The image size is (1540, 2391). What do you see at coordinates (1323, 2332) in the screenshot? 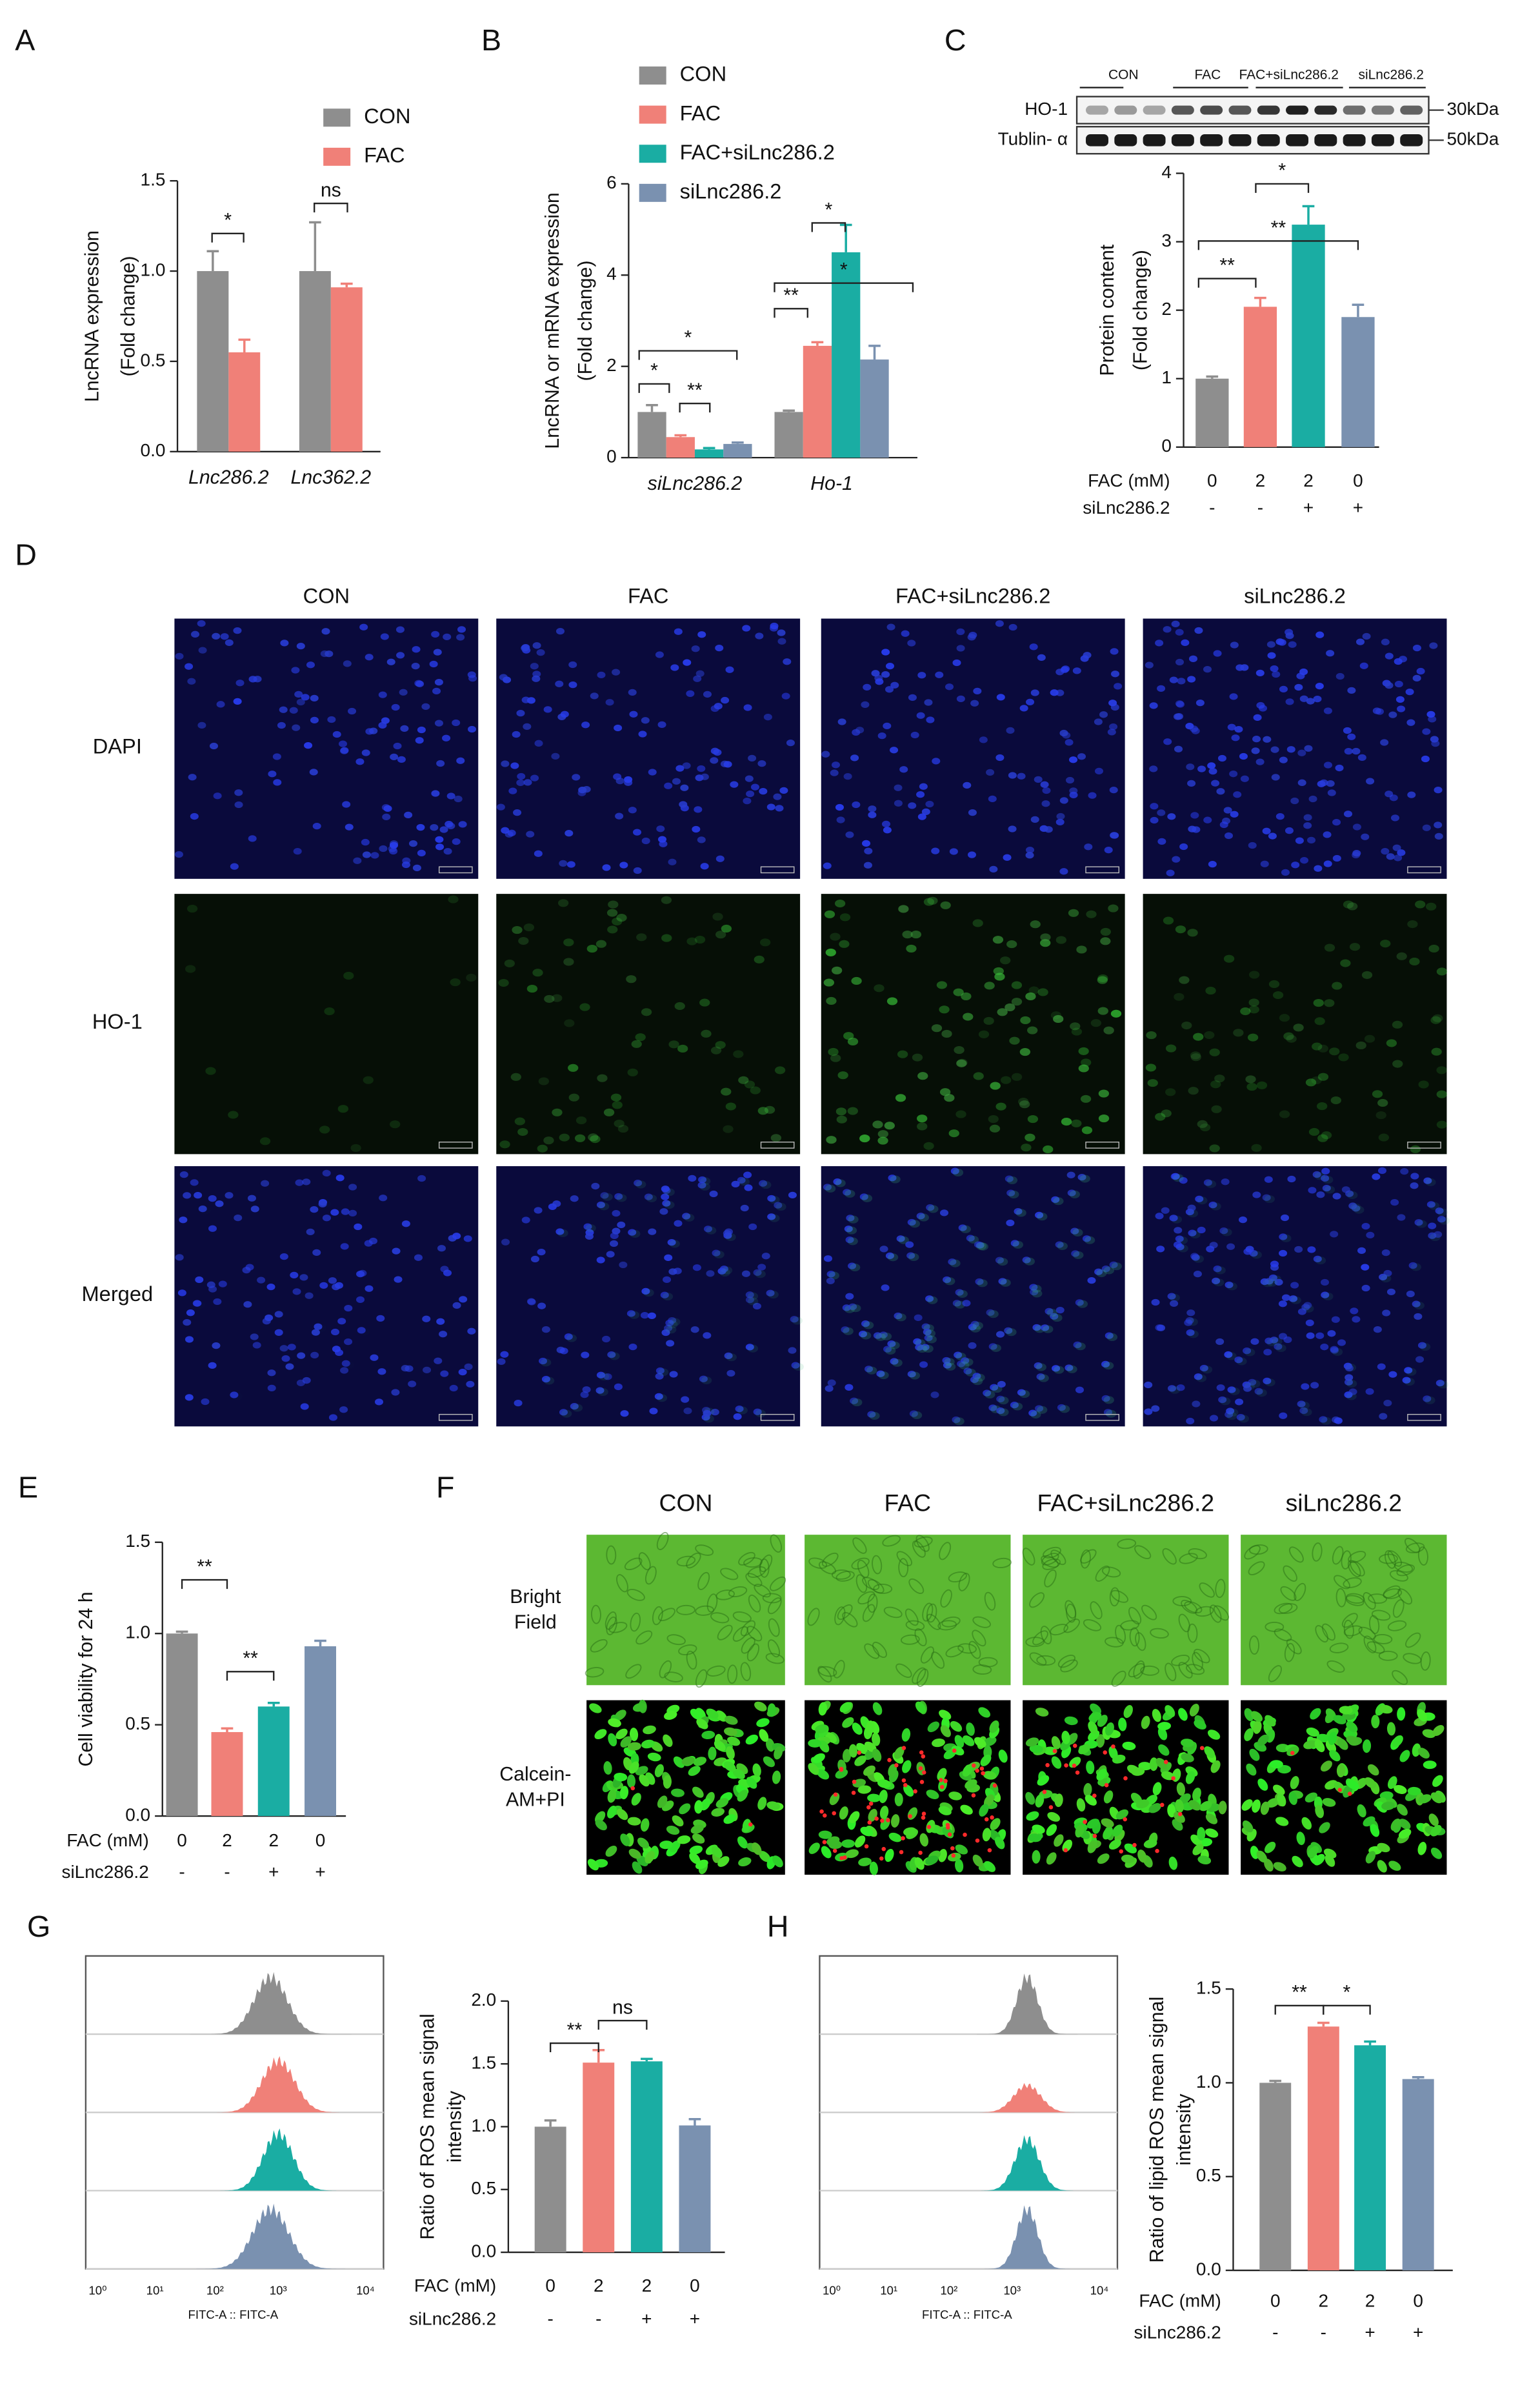
I see `condition-value: -` at bounding box center [1323, 2332].